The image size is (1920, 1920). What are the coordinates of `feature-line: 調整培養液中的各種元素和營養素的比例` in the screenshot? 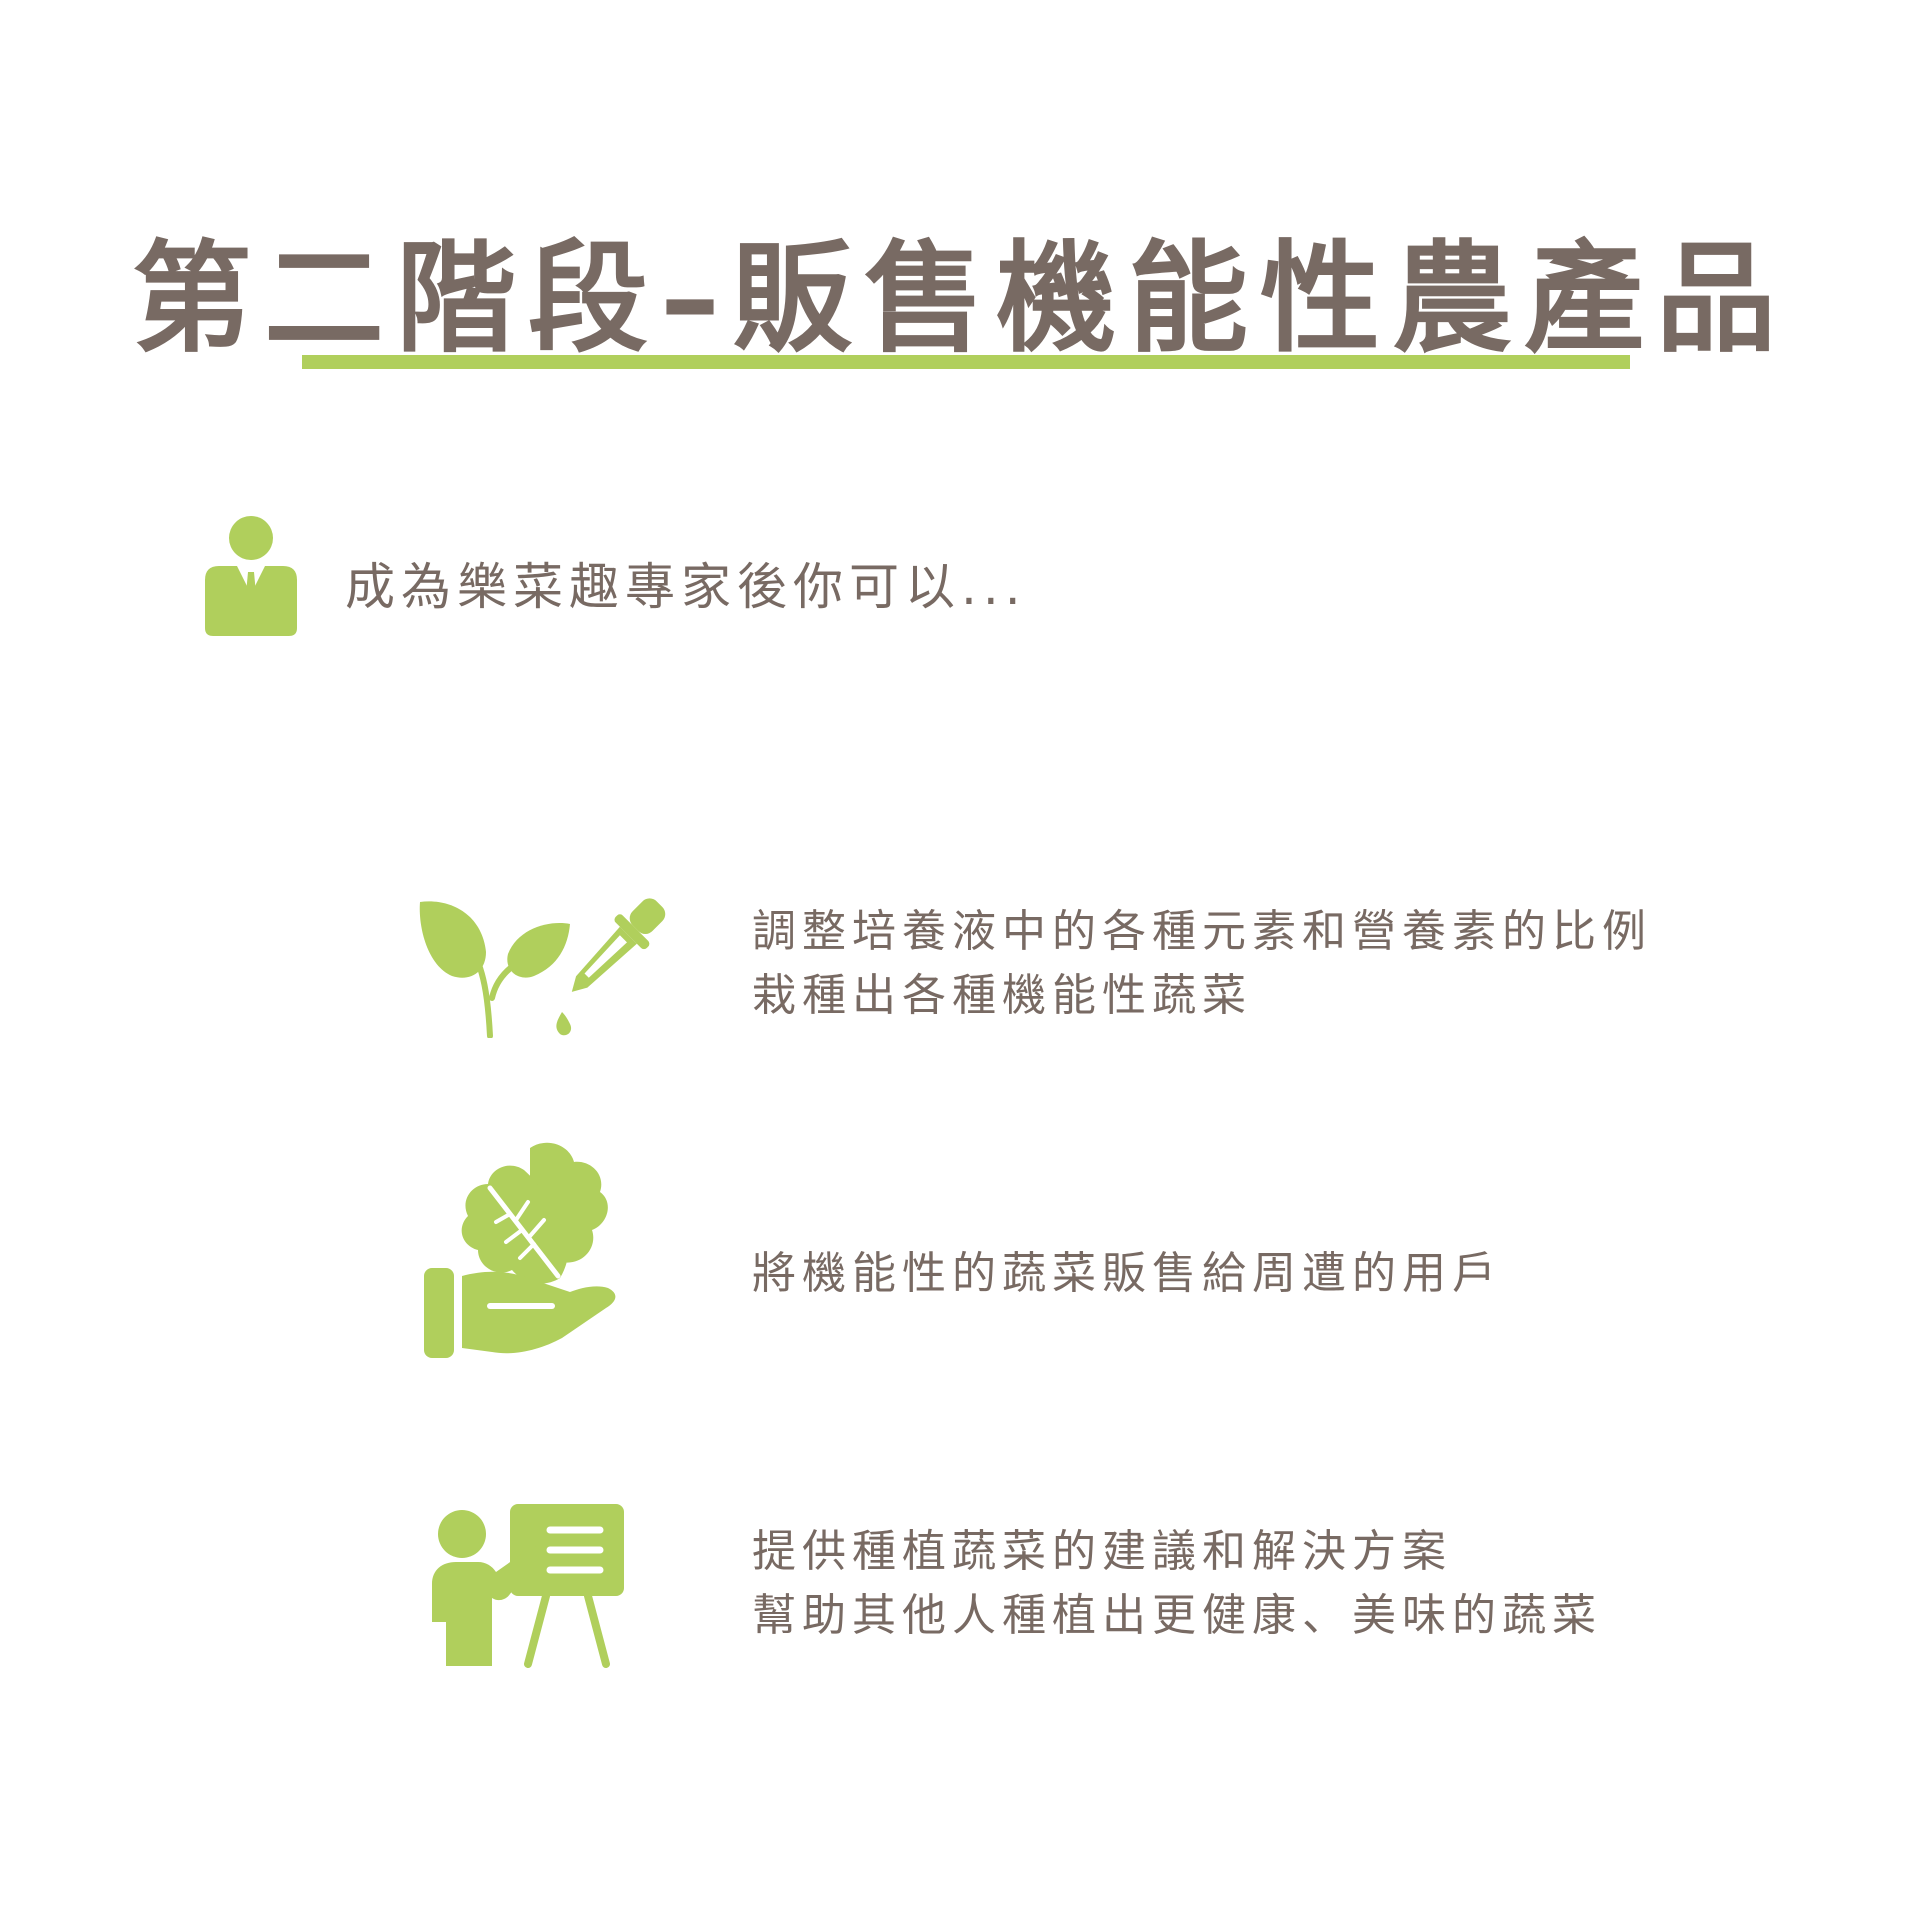 It's located at (1202, 931).